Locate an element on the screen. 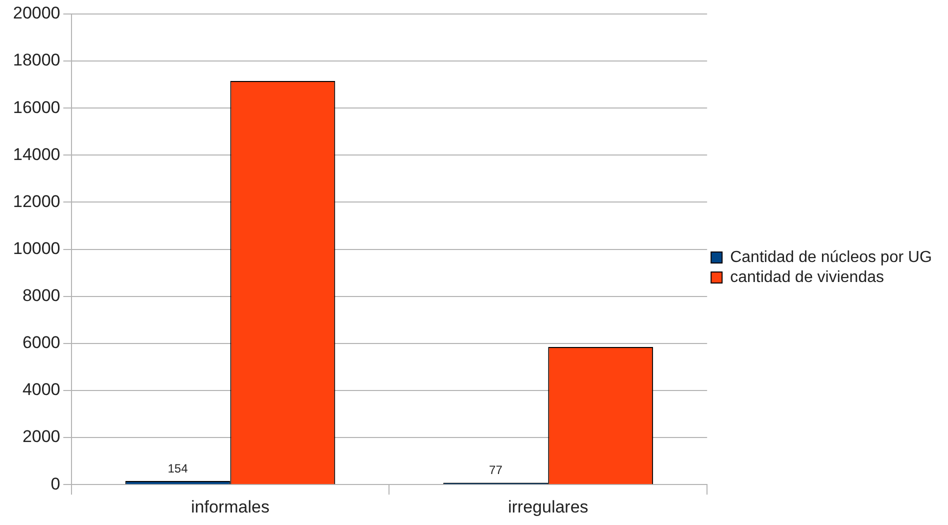 Image resolution: width=948 pixels, height=525 pixels. y-tick-label: 20000 is located at coordinates (36, 13).